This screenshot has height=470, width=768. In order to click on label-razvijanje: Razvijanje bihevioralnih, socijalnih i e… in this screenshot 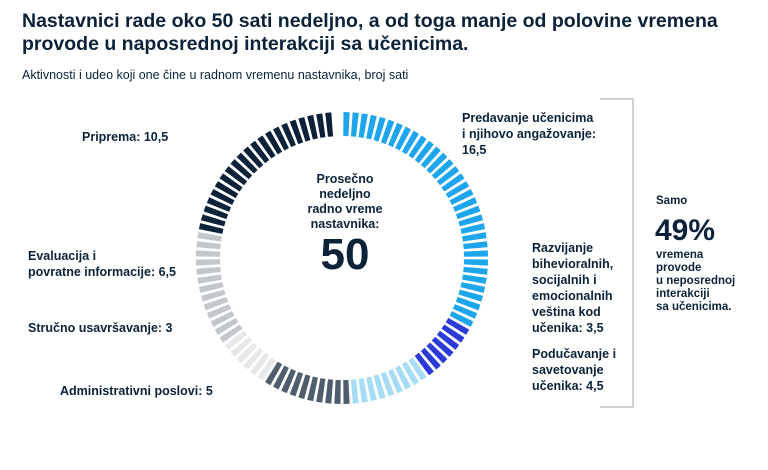, I will do `click(573, 288)`.